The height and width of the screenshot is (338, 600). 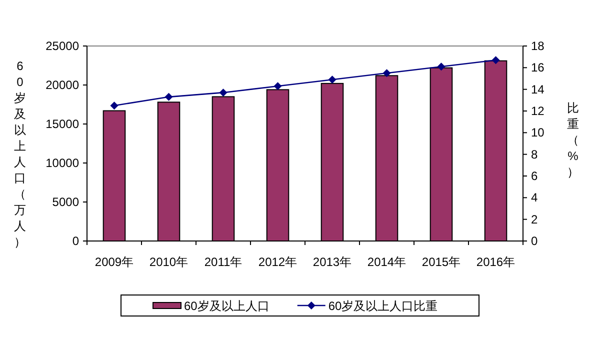 I want to click on y2-tick-label: 18, so click(x=538, y=46).